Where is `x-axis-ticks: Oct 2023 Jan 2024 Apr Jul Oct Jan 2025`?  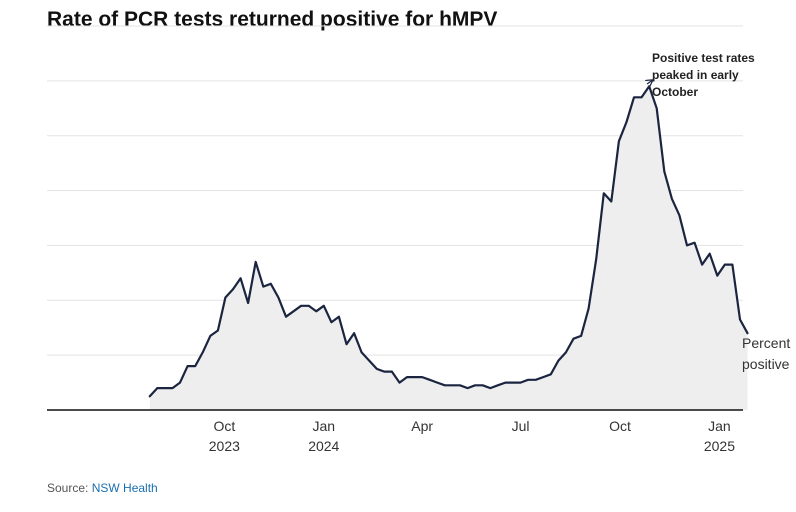 x-axis-ticks: Oct 2023 Jan 2024 Apr Jul Oct Jan 2025 is located at coordinates (472, 436).